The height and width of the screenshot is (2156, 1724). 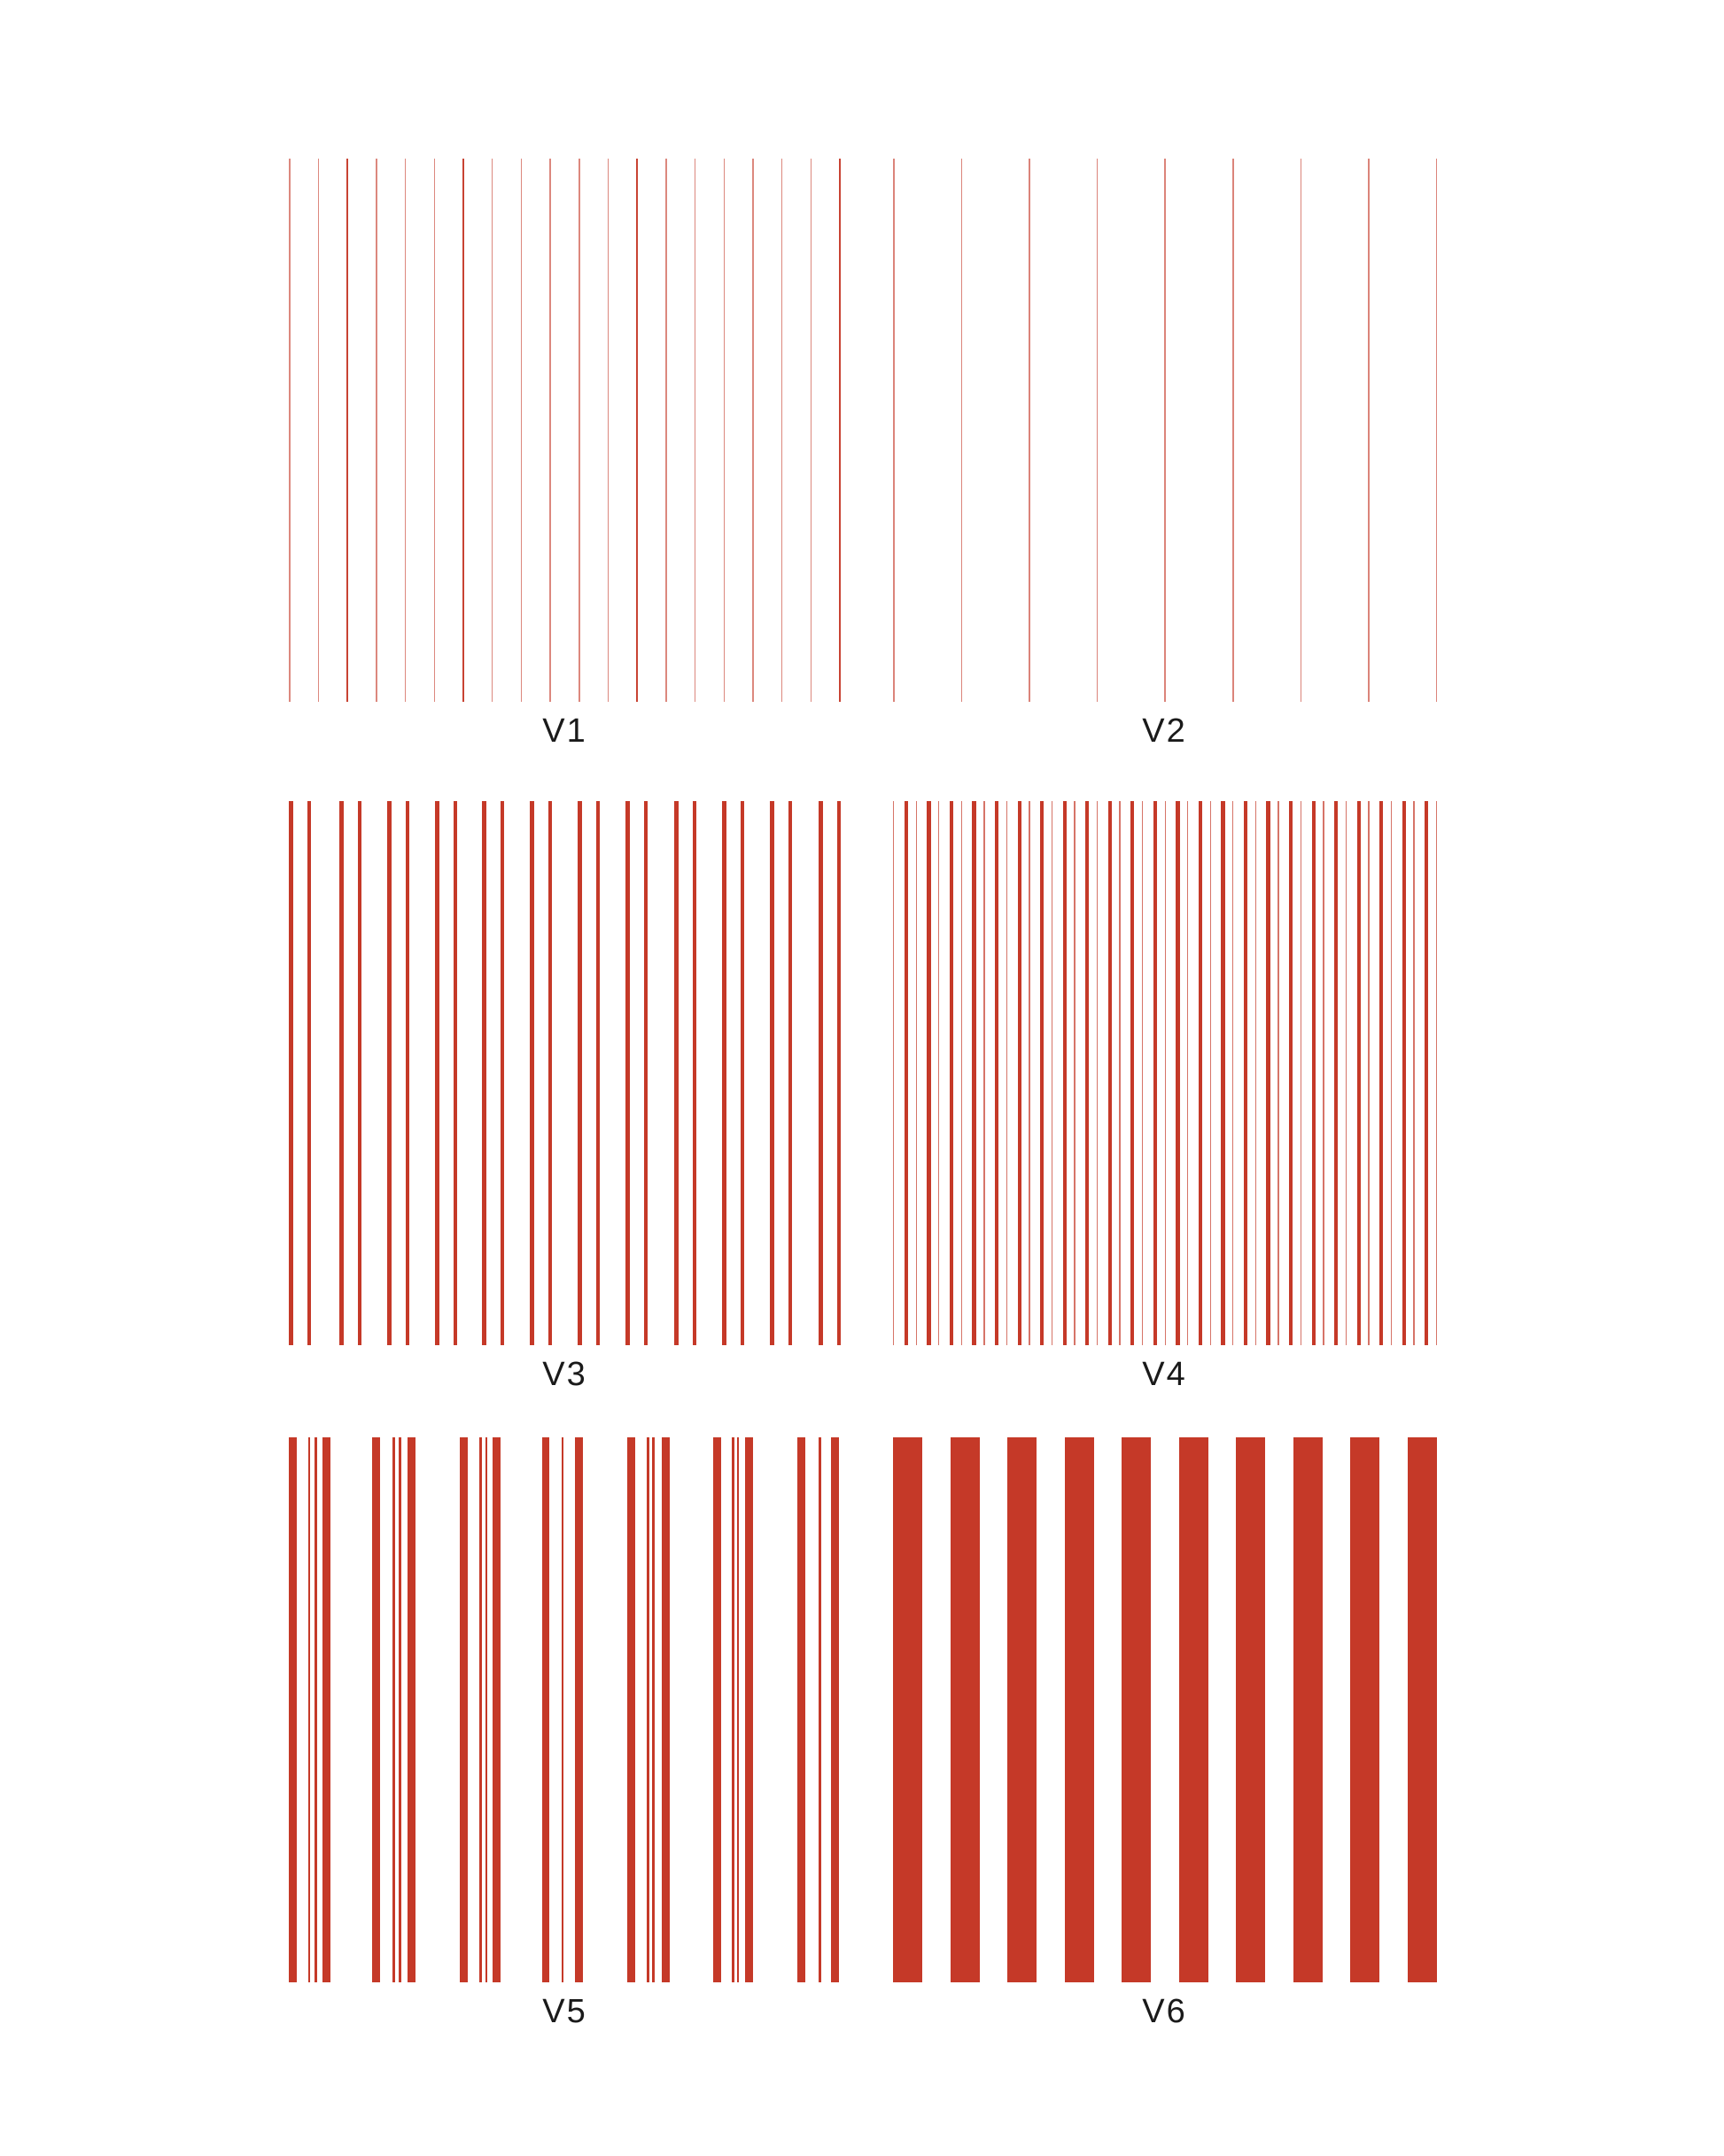 I want to click on panel-label-v2: V2, so click(x=1164, y=731).